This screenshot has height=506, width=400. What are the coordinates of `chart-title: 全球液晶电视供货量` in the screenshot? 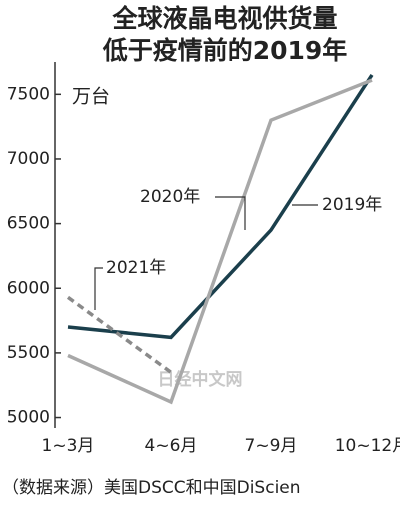 It's located at (224, 18).